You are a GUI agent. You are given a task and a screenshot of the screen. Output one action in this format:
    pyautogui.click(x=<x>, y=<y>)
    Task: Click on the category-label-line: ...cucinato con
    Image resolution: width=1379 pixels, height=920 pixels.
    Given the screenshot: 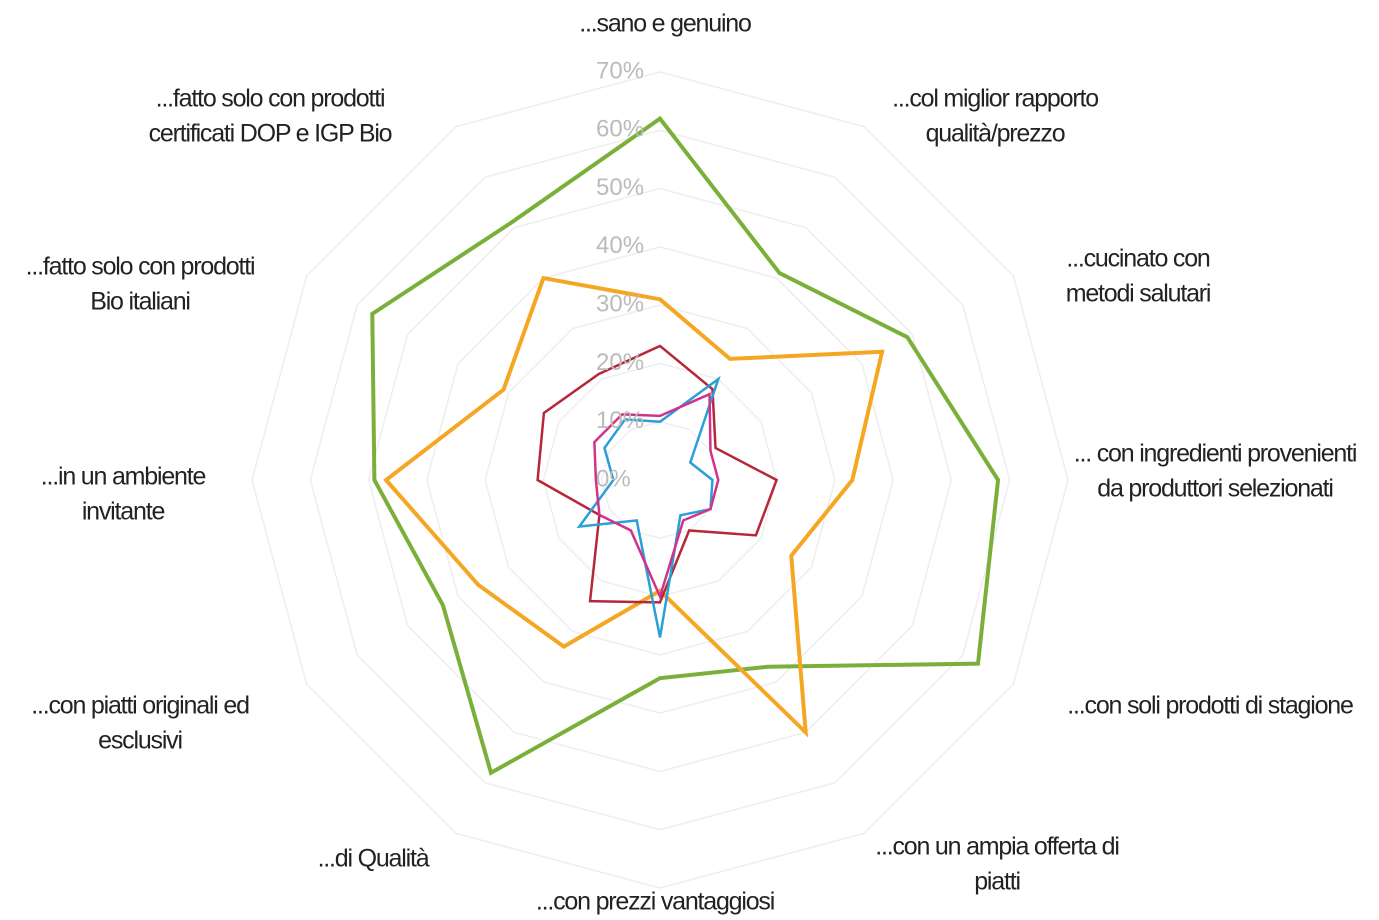 What is the action you would take?
    pyautogui.click(x=1138, y=259)
    